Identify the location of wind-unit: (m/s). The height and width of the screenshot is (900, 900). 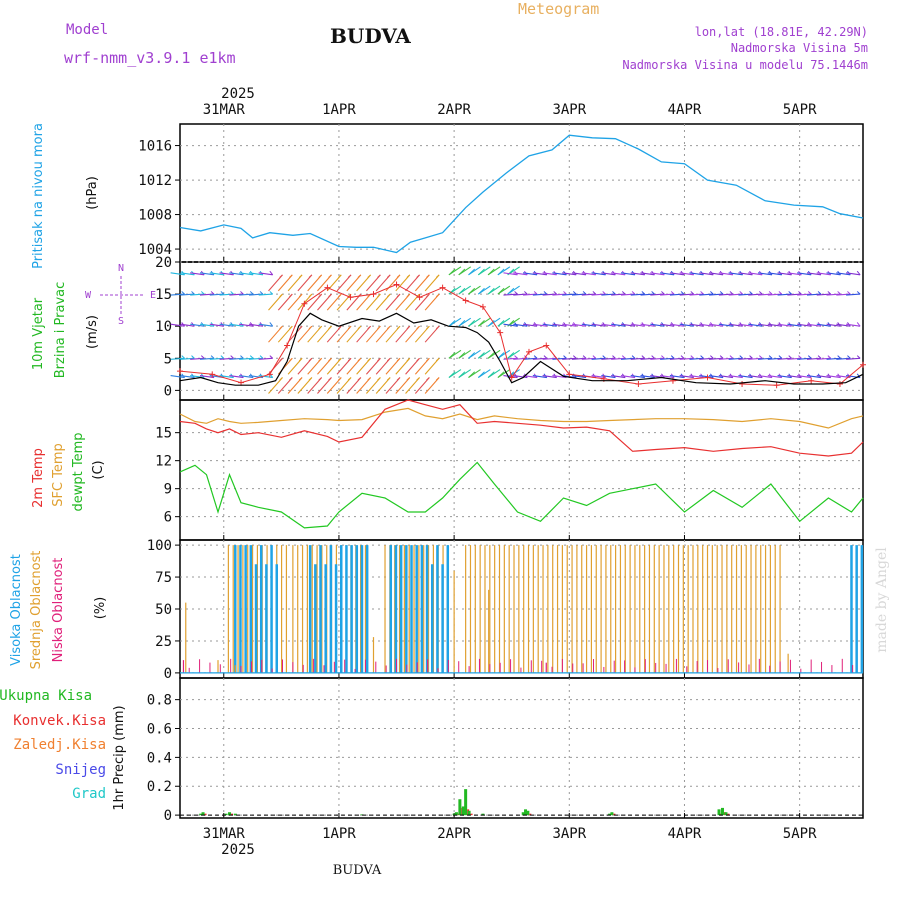
(92, 332).